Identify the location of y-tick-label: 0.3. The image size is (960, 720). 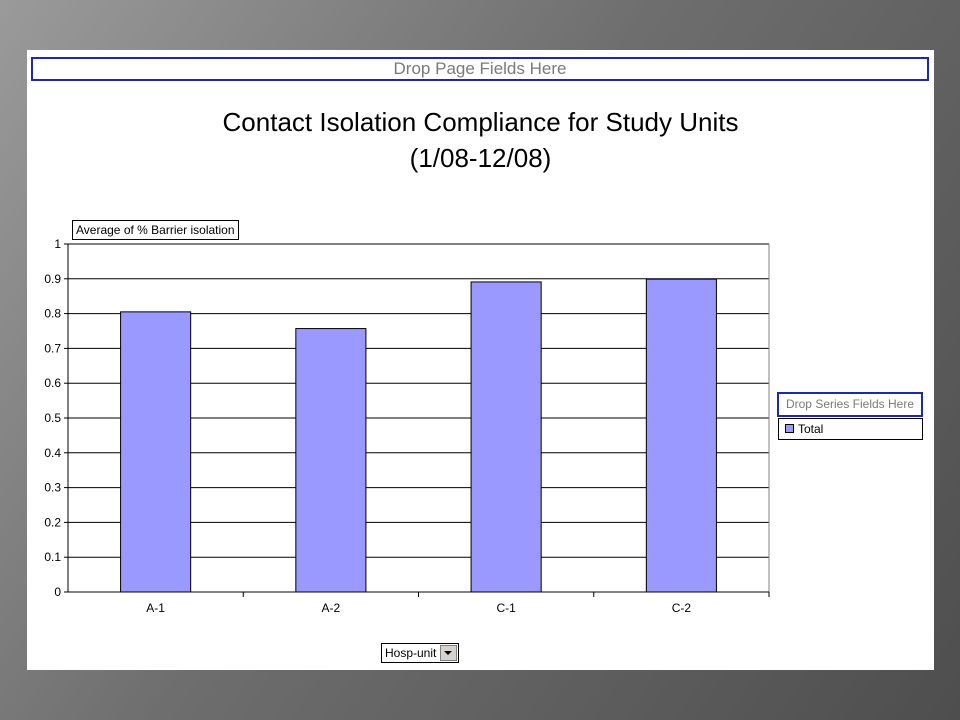
(52, 488).